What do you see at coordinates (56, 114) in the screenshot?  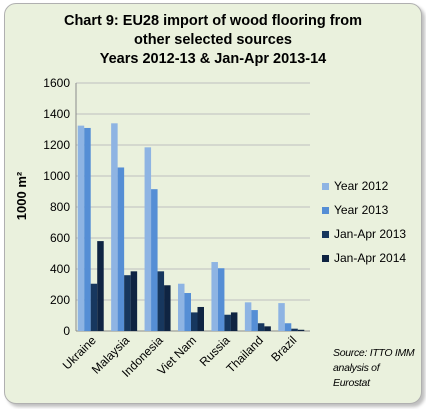 I see `y-tick-label: 1400` at bounding box center [56, 114].